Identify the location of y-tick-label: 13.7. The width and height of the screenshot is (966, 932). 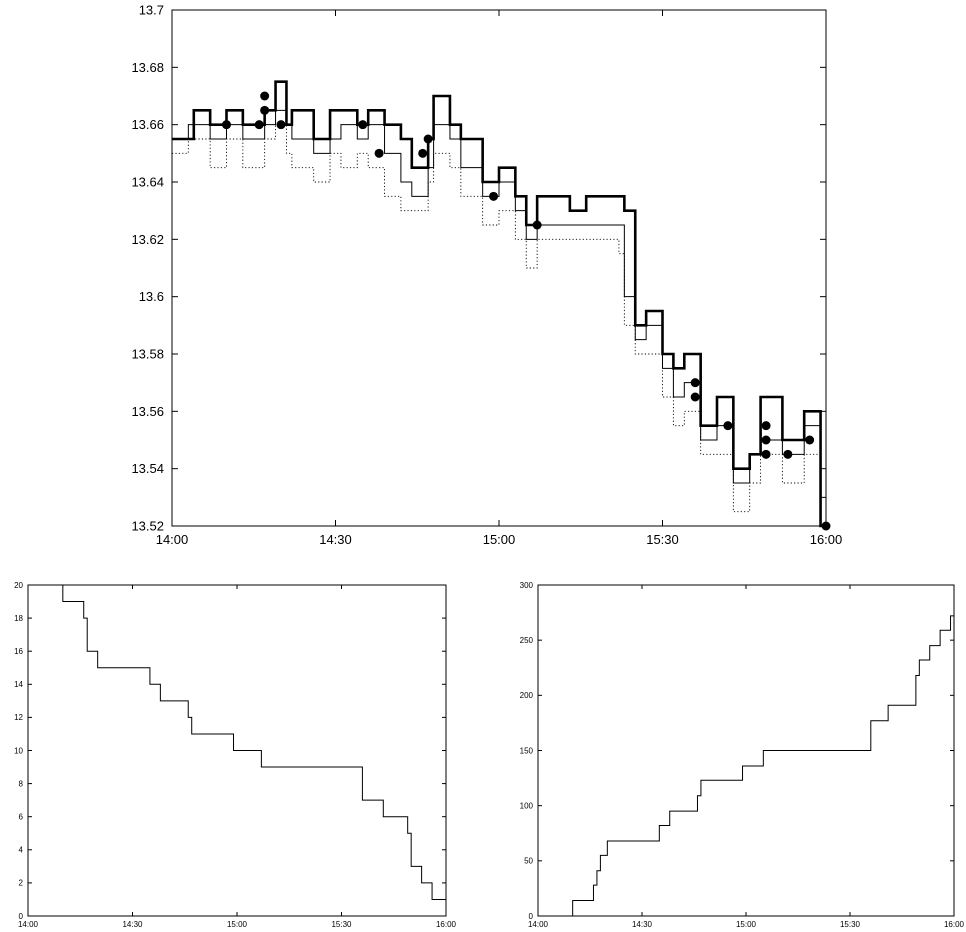
(151, 10).